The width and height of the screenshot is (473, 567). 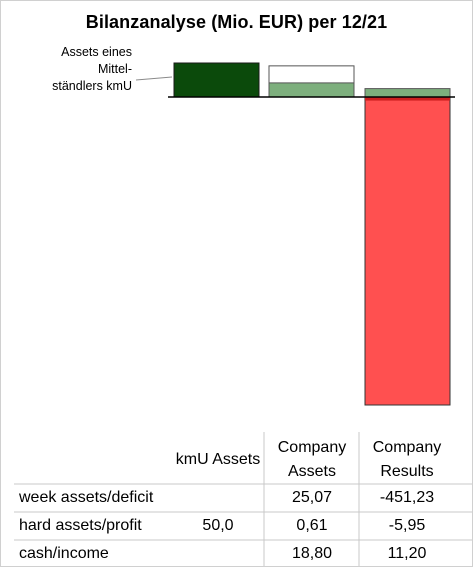 What do you see at coordinates (407, 93) in the screenshot?
I see `bar-company-results-income` at bounding box center [407, 93].